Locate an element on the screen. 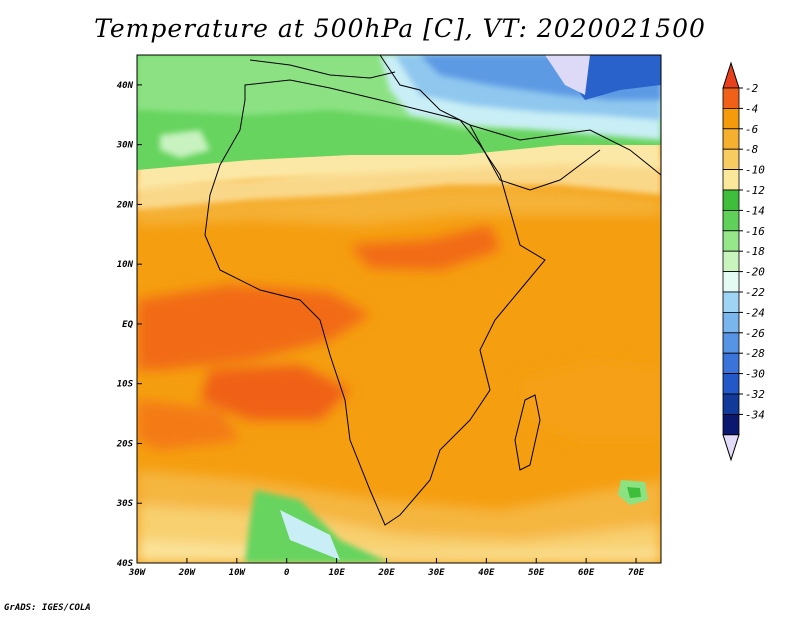 Image resolution: width=800 pixels, height=618 pixels. colorbar-label: -18 is located at coordinates (755, 251).